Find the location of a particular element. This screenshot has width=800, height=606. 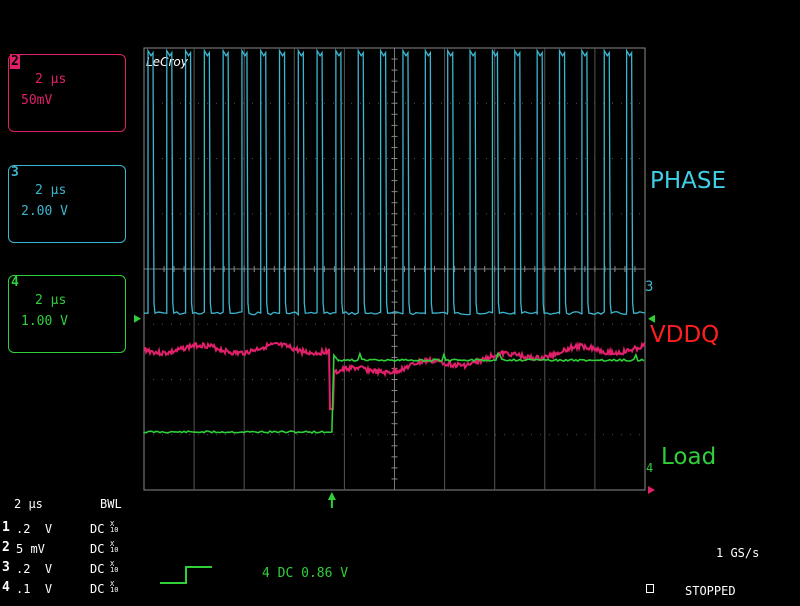

trace-load is located at coordinates (394, 392).